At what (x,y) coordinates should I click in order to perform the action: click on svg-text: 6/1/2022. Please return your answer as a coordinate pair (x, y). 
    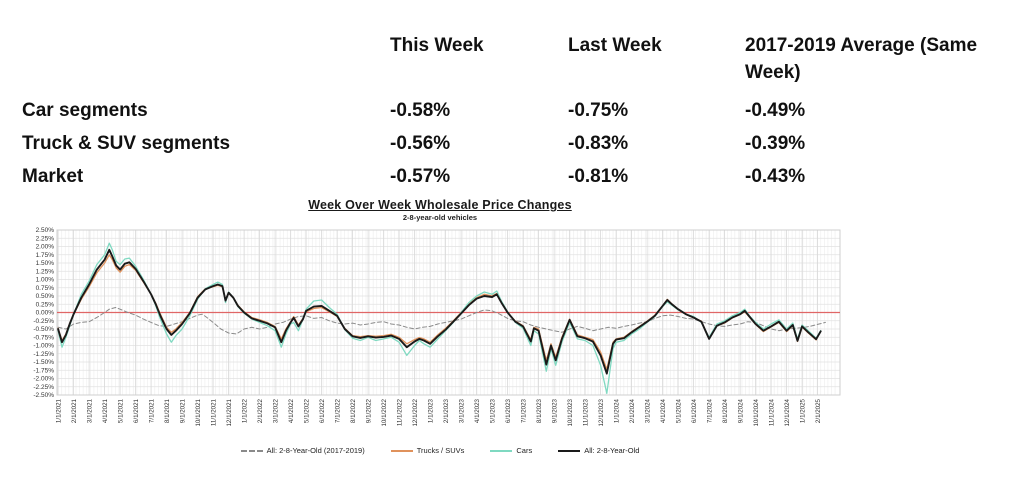
    Looking at the image, I should click on (322, 410).